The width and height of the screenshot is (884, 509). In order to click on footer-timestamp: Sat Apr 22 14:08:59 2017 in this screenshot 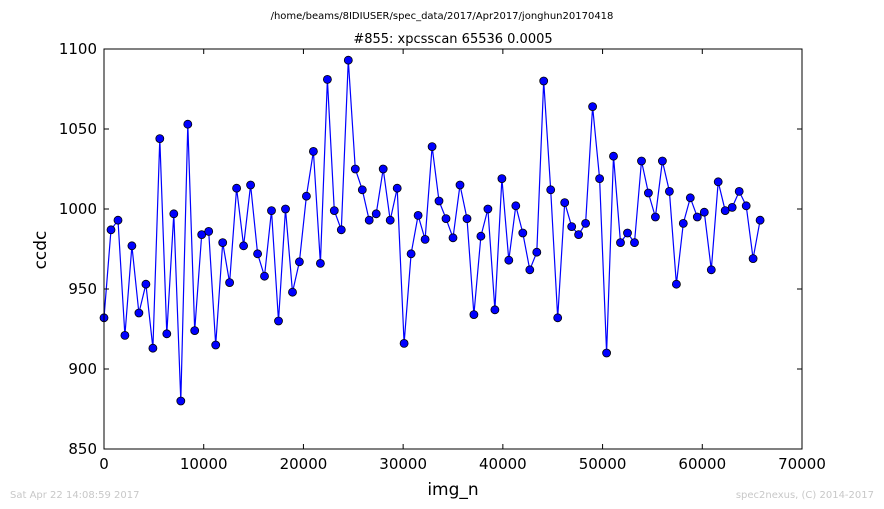, I will do `click(75, 495)`.